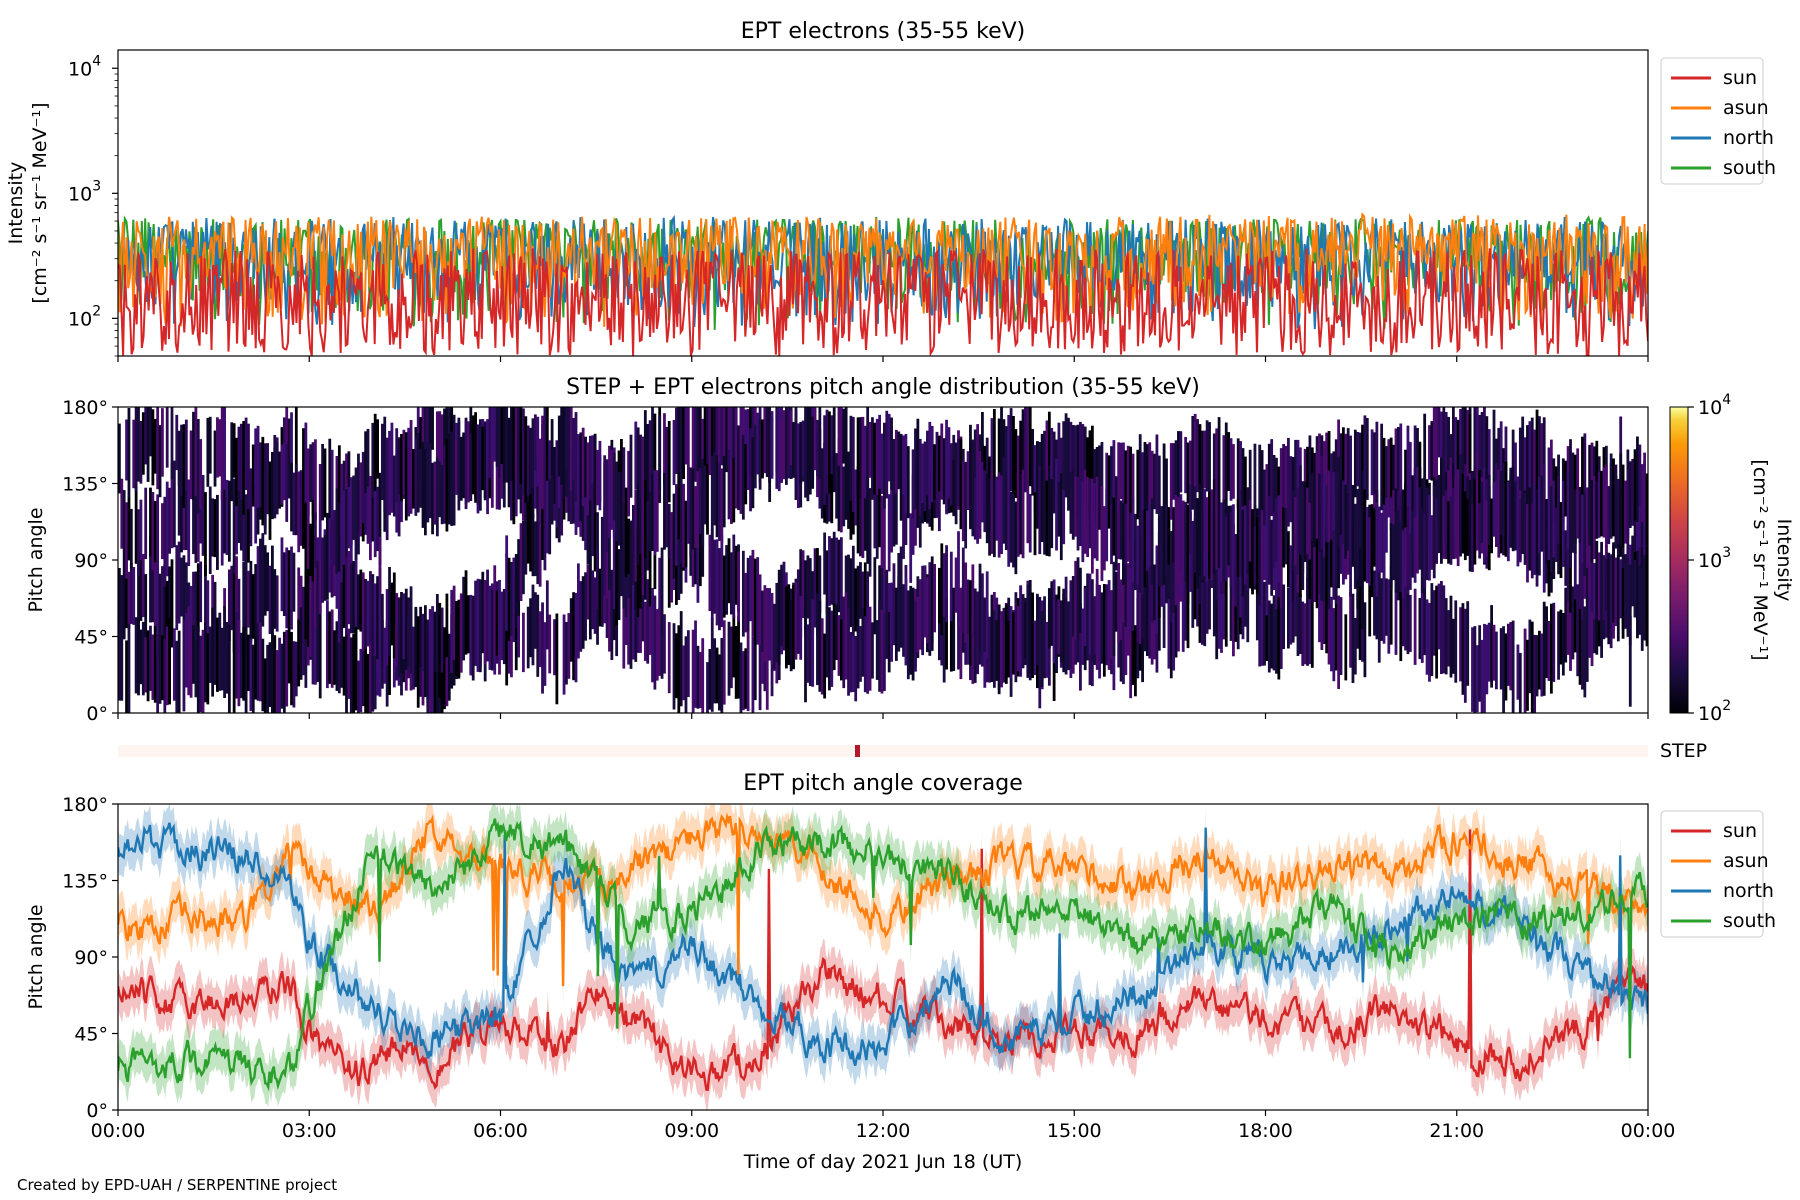 The width and height of the screenshot is (1800, 1200). Describe the element at coordinates (1714, 405) in the screenshot. I see `colorbar-tick-label: 104` at that location.